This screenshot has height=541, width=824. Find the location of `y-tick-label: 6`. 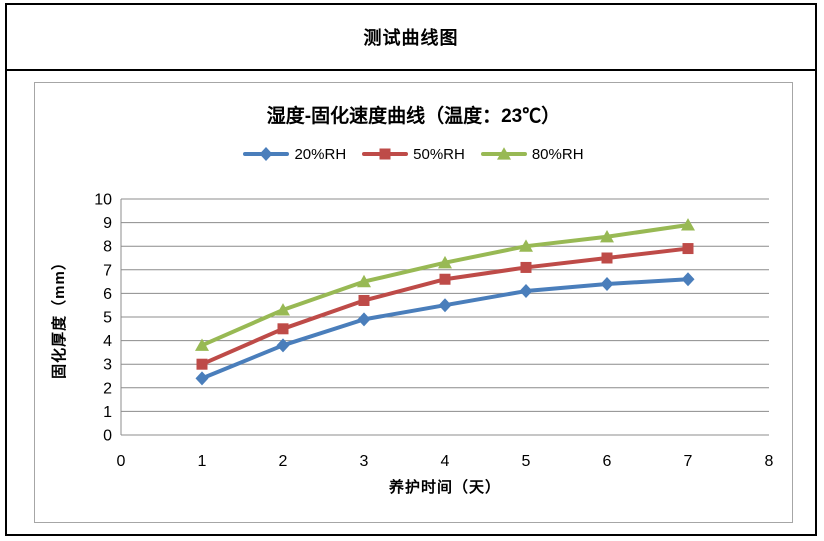

y-tick-label: 6 is located at coordinates (107, 294).